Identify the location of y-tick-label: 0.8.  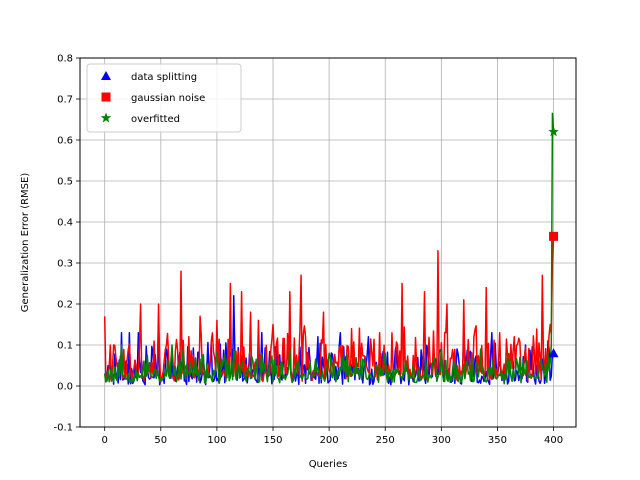
(65, 59).